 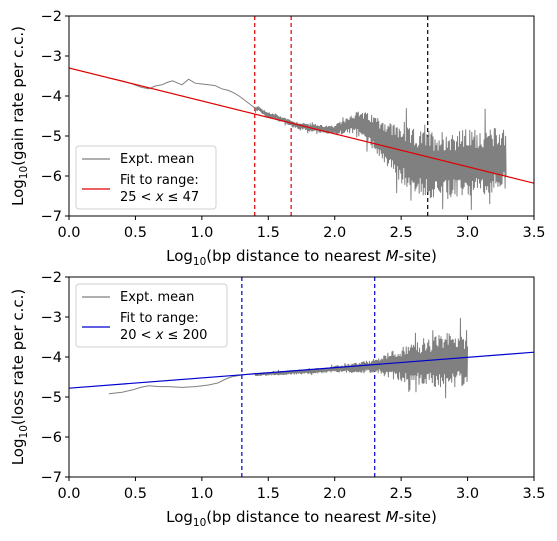 I want to click on y-axis-label: Log10(loss rate per c.c.), so click(x=19, y=377).